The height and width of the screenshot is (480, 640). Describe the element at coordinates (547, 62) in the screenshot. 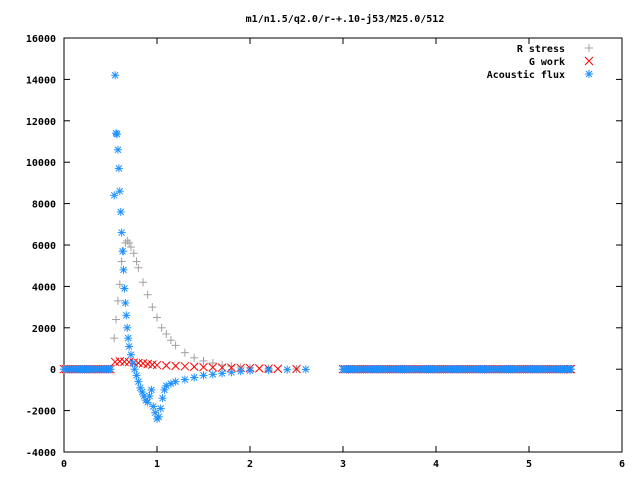

I see `legend-label: G work` at that location.